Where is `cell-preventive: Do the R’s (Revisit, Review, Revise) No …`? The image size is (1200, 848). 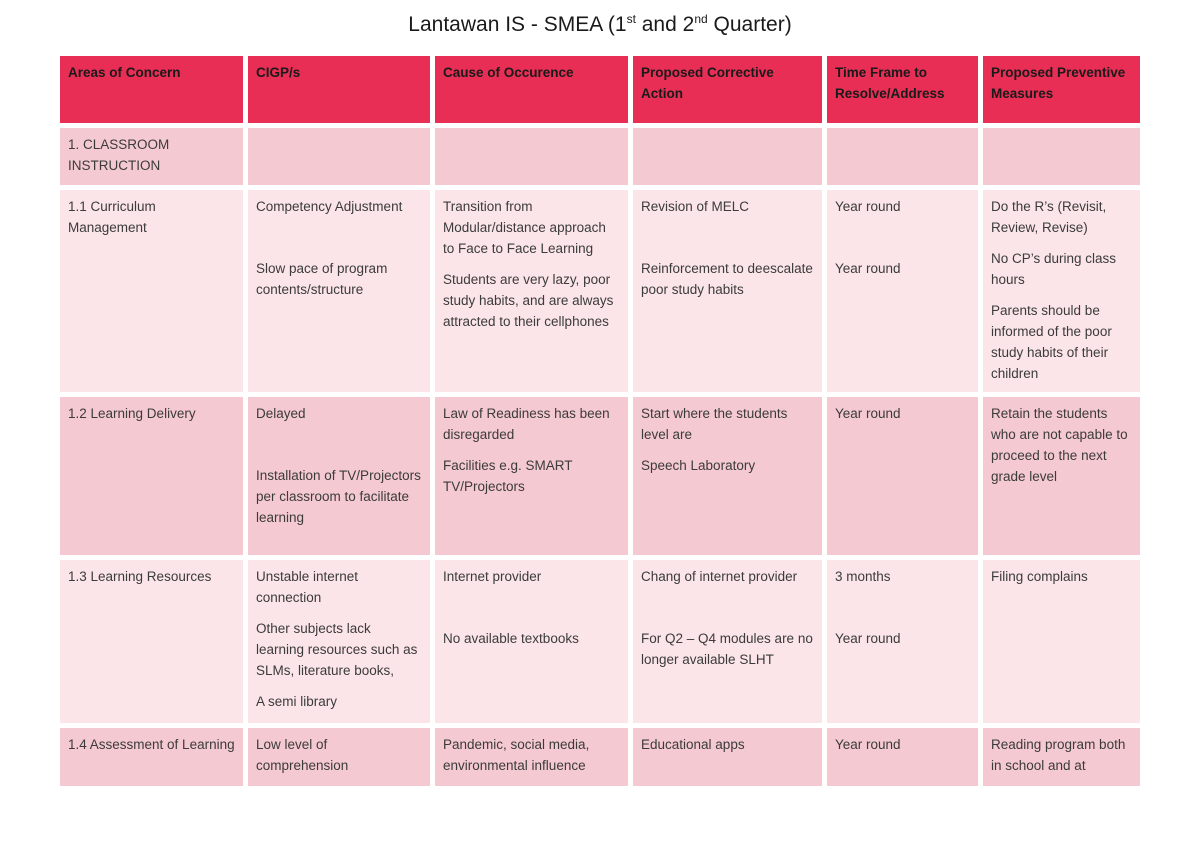
cell-preventive: Do the R’s (Revisit, Review, Revise) No … is located at coordinates (1061, 291).